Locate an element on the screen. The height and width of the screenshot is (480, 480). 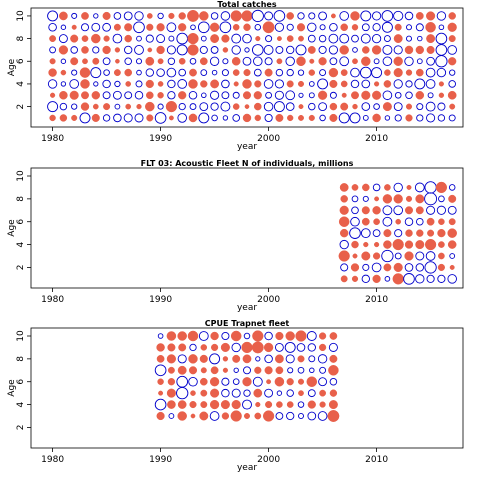
chart-title: Total catches is located at coordinates (246, 4).